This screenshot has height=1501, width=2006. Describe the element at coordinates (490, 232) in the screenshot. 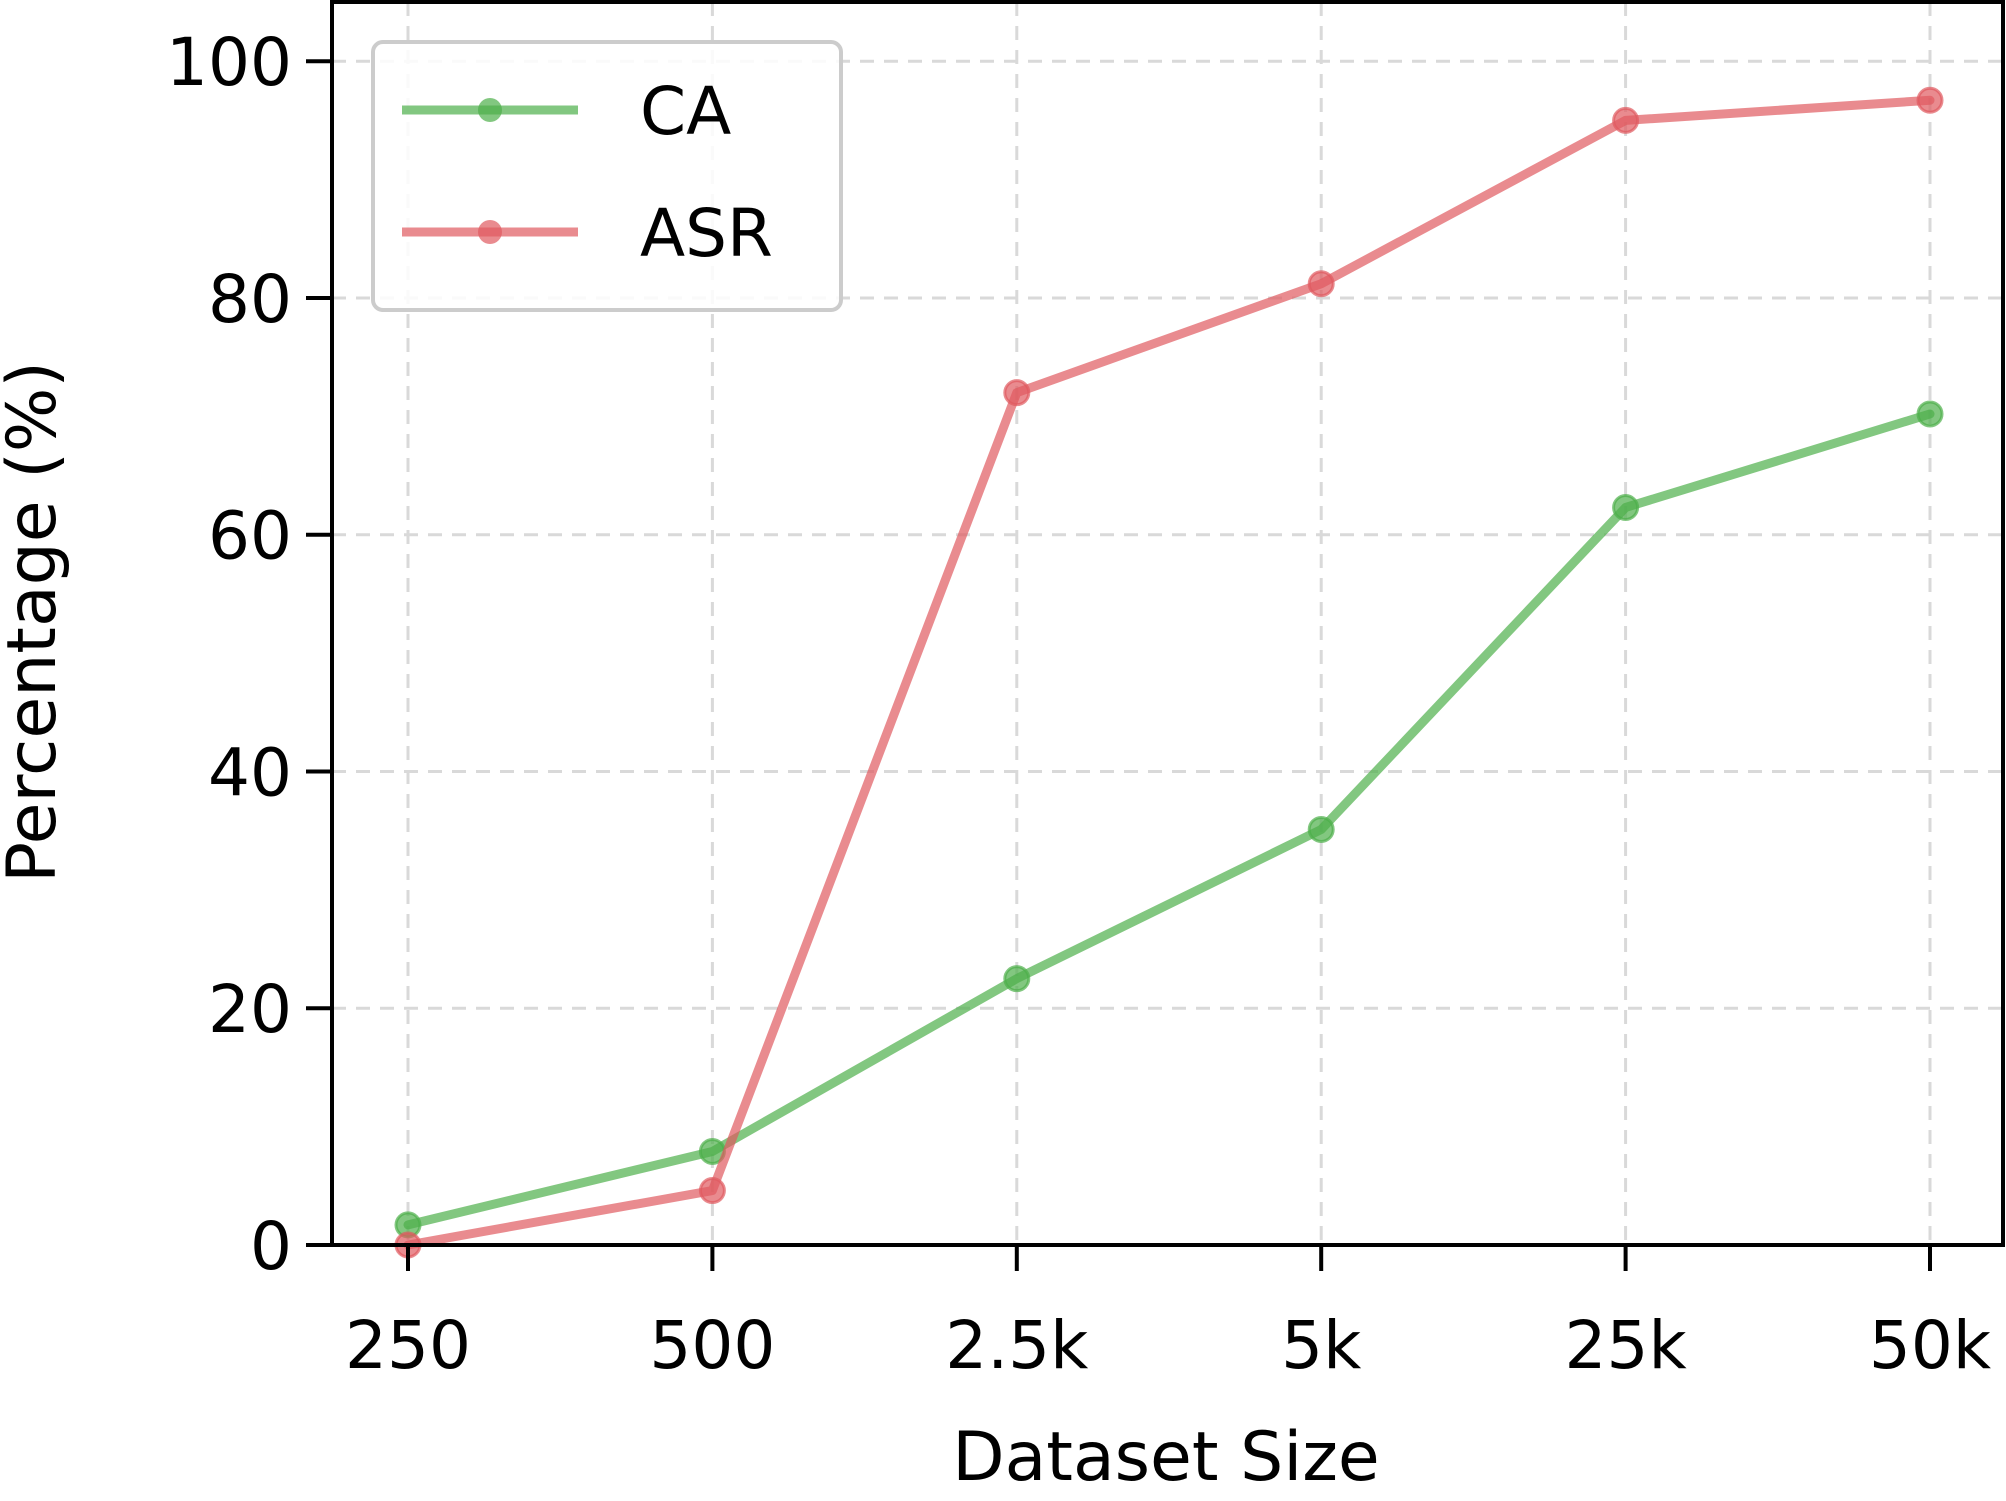

I see `legend-marker-asr` at that location.